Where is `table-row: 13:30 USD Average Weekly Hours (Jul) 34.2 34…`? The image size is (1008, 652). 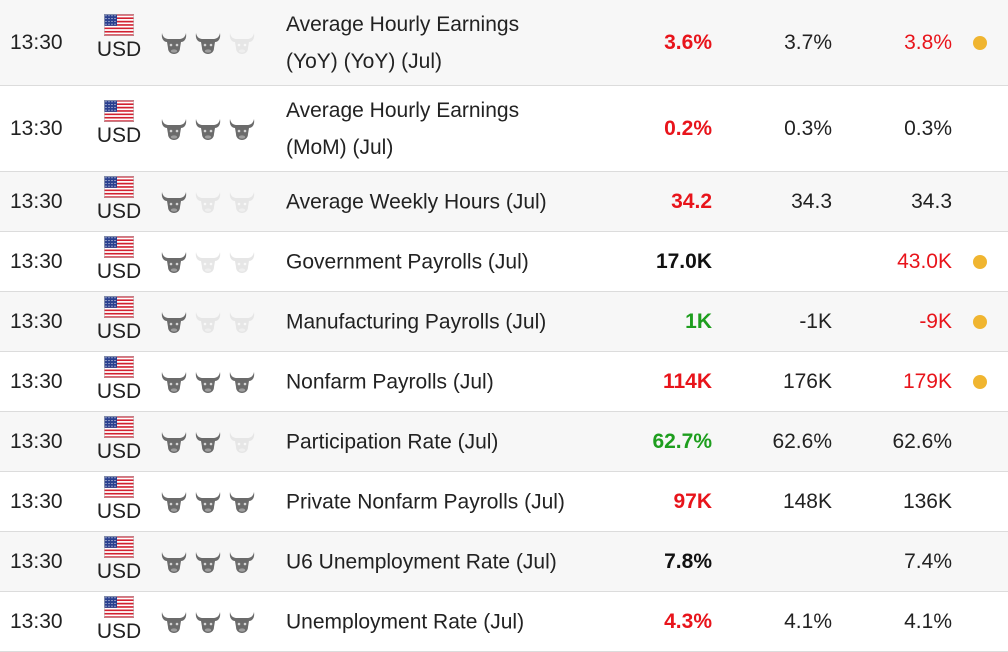 table-row: 13:30 USD Average Weekly Hours (Jul) 34.2 34… is located at coordinates (504, 202).